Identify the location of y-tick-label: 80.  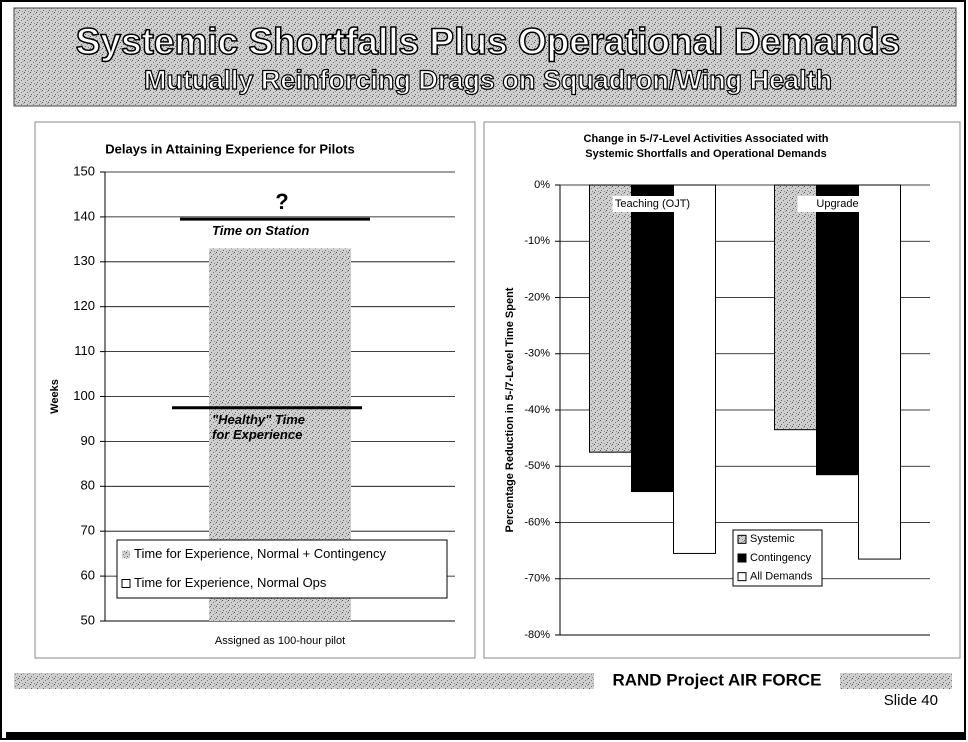
(88, 485).